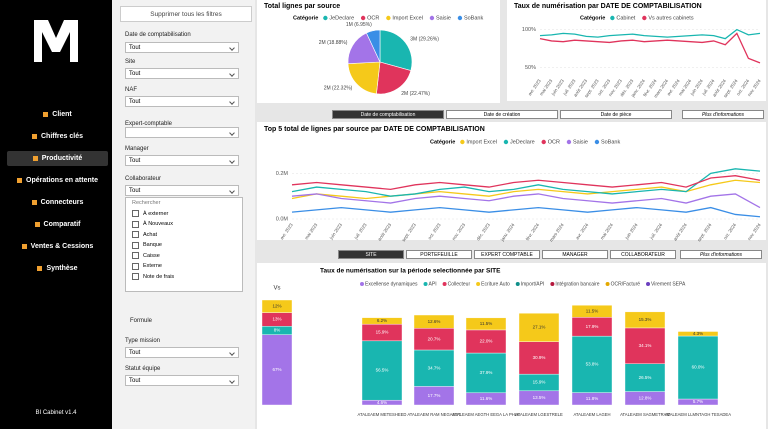 This screenshot has height=429, width=768. Describe the element at coordinates (507, 254) in the screenshot. I see `tab: EXPERT COMPTABLE` at that location.